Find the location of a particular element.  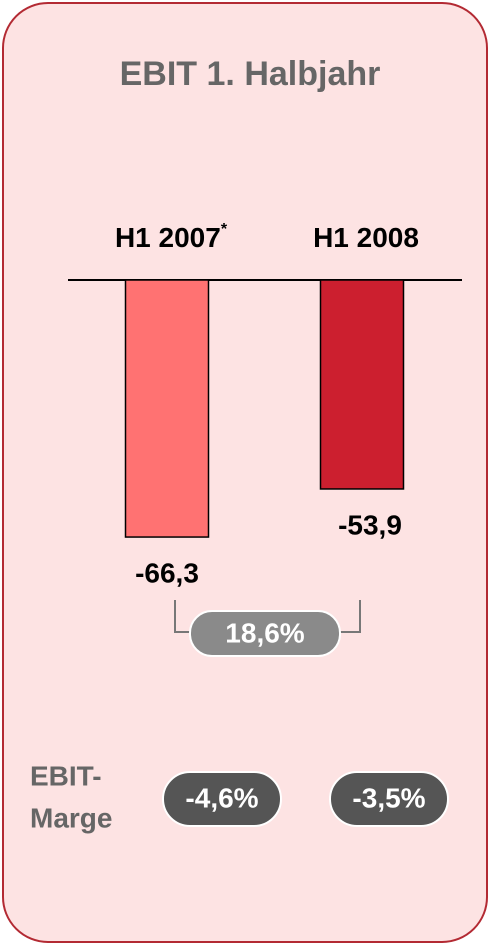

margin-label: Marge is located at coordinates (71, 817).